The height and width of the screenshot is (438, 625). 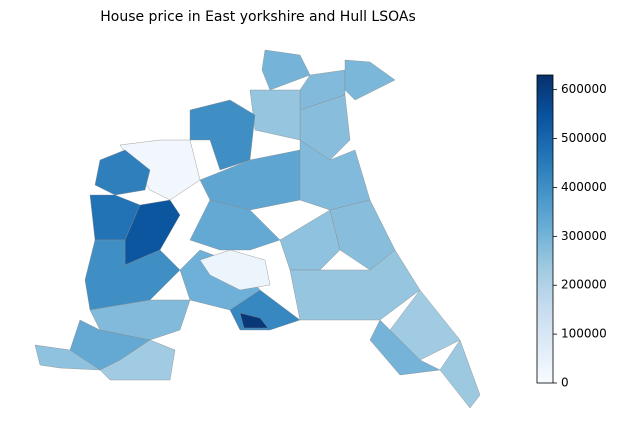 What do you see at coordinates (584, 334) in the screenshot?
I see `colorbar-tick-label: 100000` at bounding box center [584, 334].